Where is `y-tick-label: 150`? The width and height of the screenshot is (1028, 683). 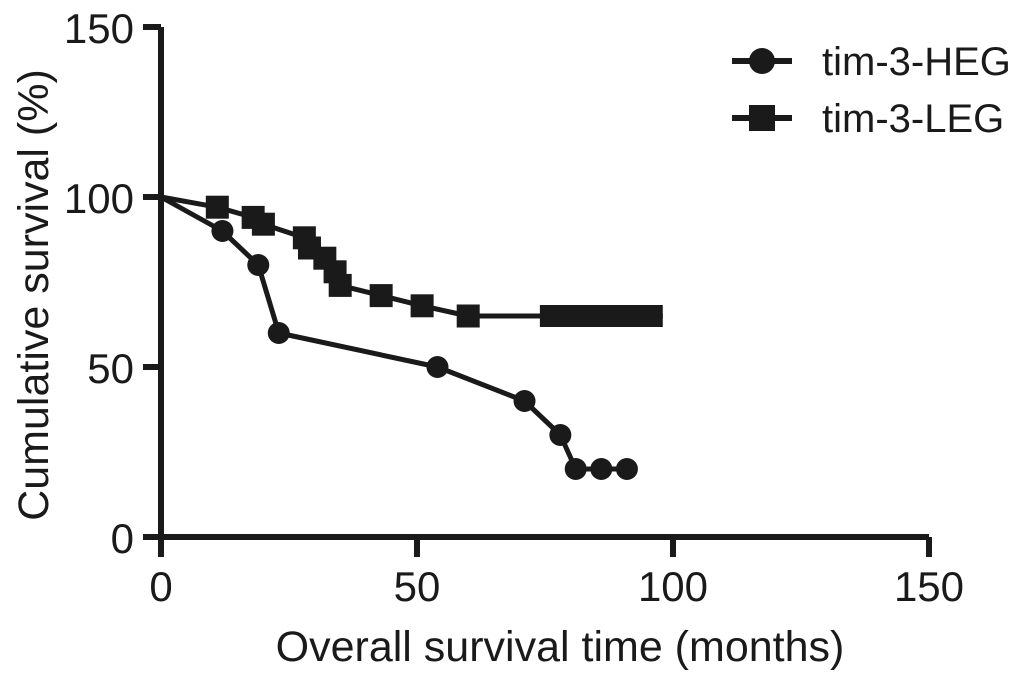 y-tick-label: 150 is located at coordinates (99, 28).